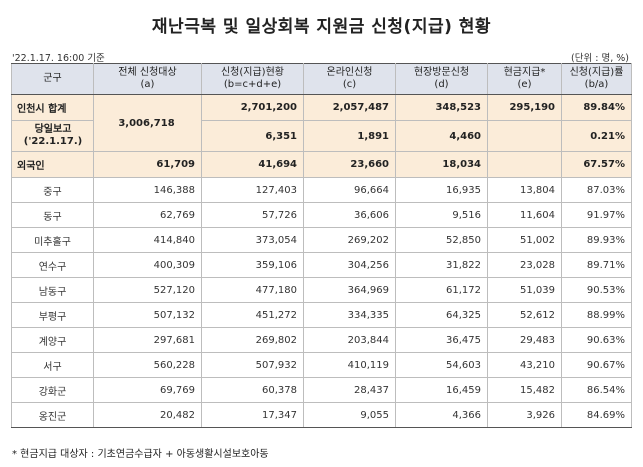 The width and height of the screenshot is (643, 467). What do you see at coordinates (252, 164) in the screenshot?
I see `applied-cell: 41,694` at bounding box center [252, 164].